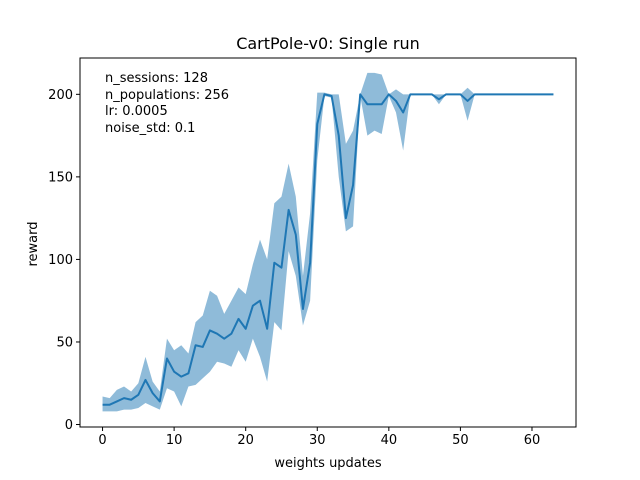  Describe the element at coordinates (60, 260) in the screenshot. I see `y-tick-label: 100` at that location.